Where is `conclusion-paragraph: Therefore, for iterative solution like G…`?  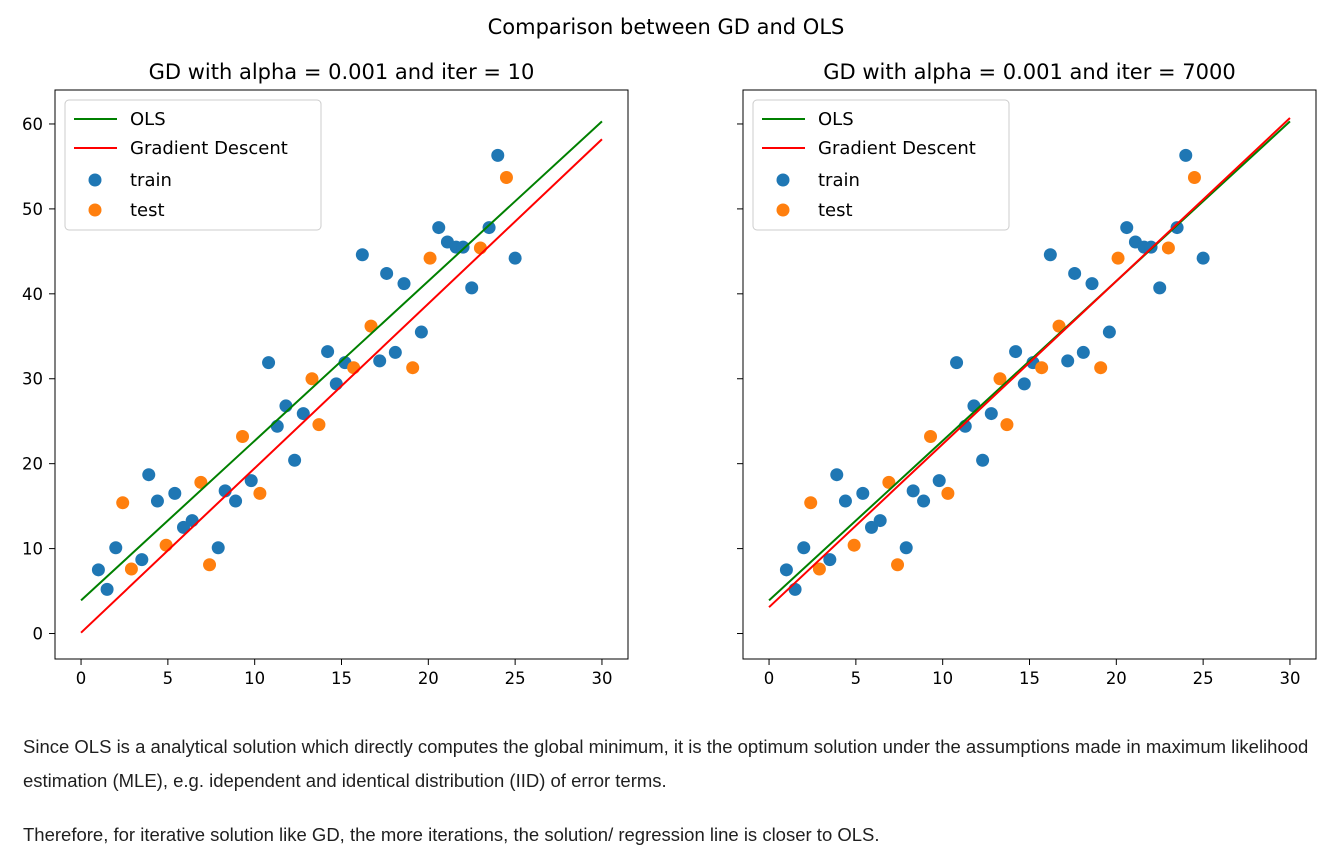
conclusion-paragraph: Therefore, for iterative solution like G… is located at coordinates (451, 834).